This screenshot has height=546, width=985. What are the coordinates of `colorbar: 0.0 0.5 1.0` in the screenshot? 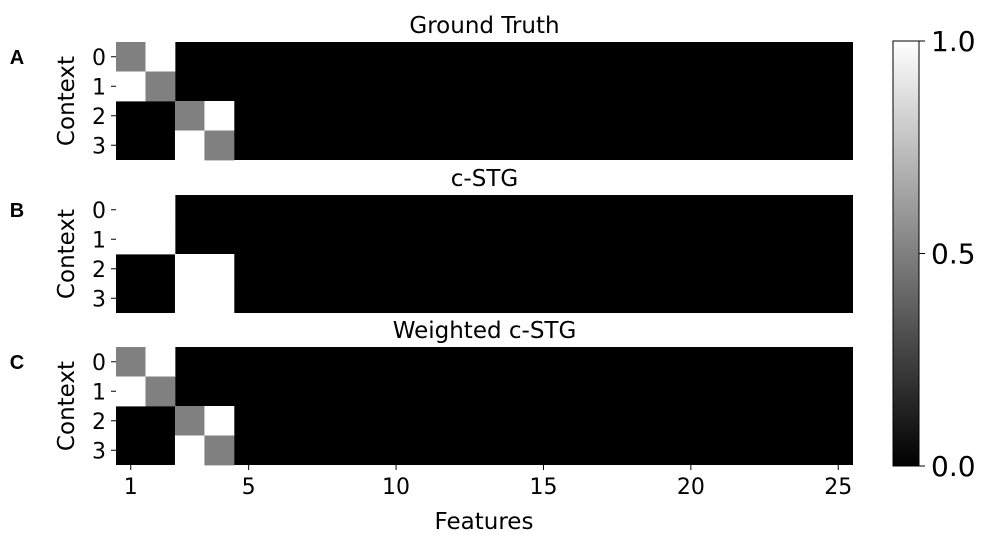 It's located at (934, 254).